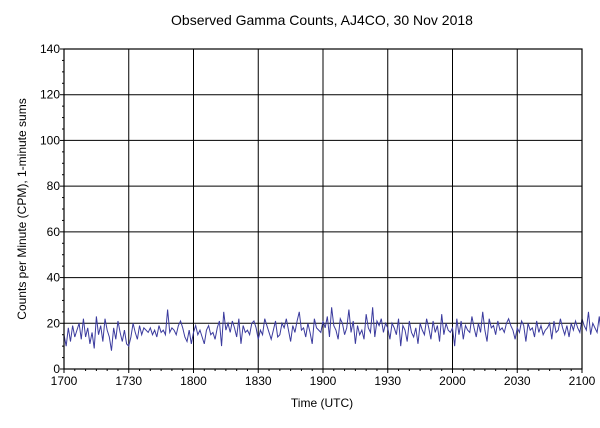 The height and width of the screenshot is (428, 600). I want to click on x-tick-label: 1930, so click(387, 381).